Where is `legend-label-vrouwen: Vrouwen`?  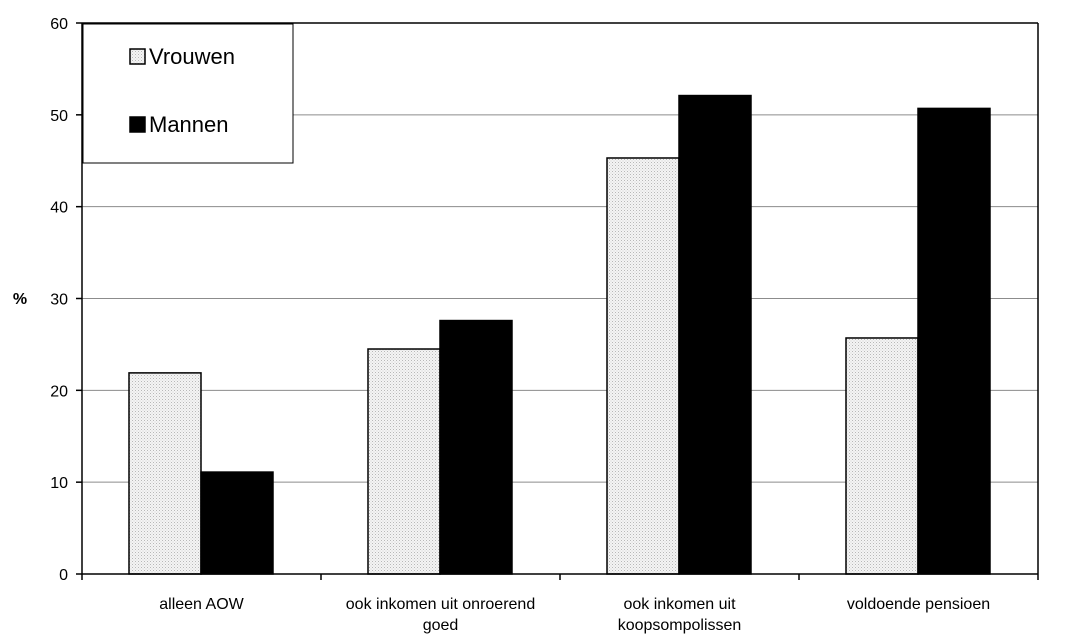
legend-label-vrouwen: Vrouwen is located at coordinates (192, 56).